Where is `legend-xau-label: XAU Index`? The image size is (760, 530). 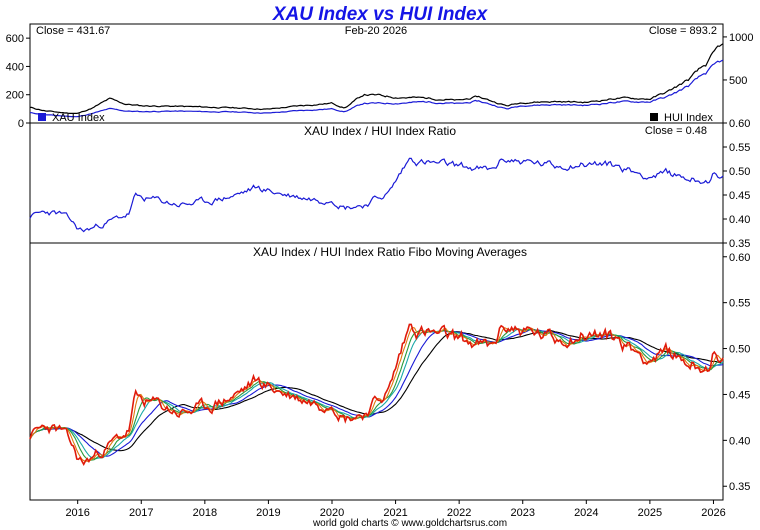 legend-xau-label: XAU Index is located at coordinates (78, 118).